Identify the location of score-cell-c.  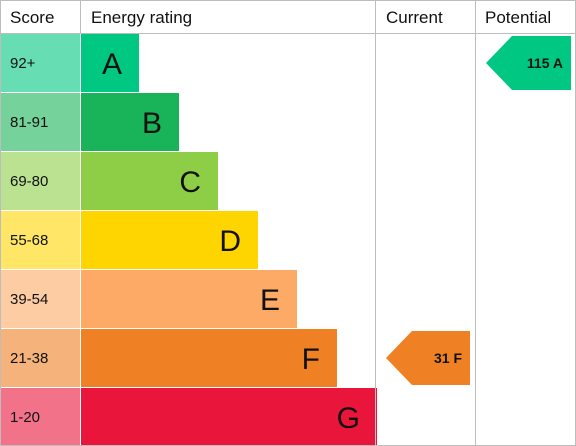
(40, 181).